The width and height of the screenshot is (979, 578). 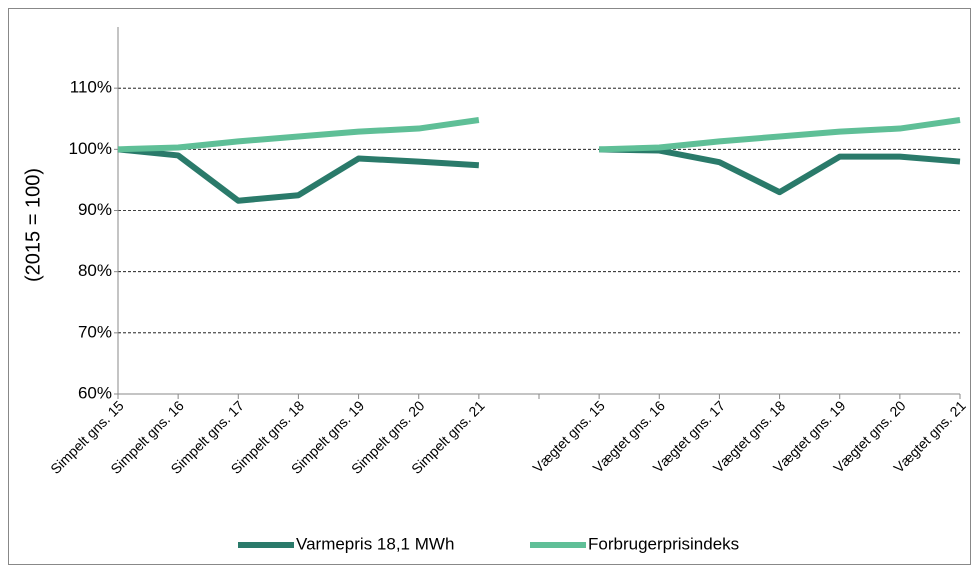 I want to click on y-tick-label: 60%, so click(x=95, y=392).